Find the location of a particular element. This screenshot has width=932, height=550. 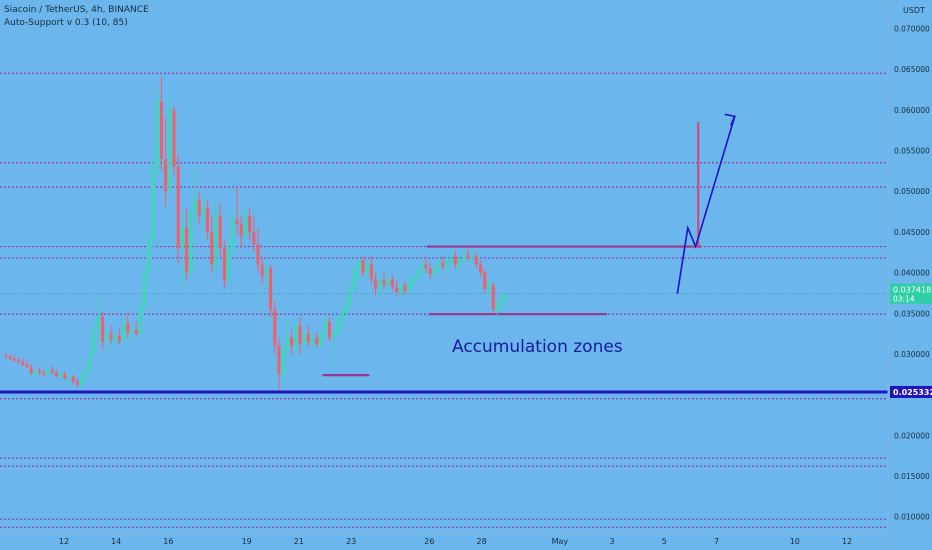

x-tick-label: 26 is located at coordinates (429, 541).